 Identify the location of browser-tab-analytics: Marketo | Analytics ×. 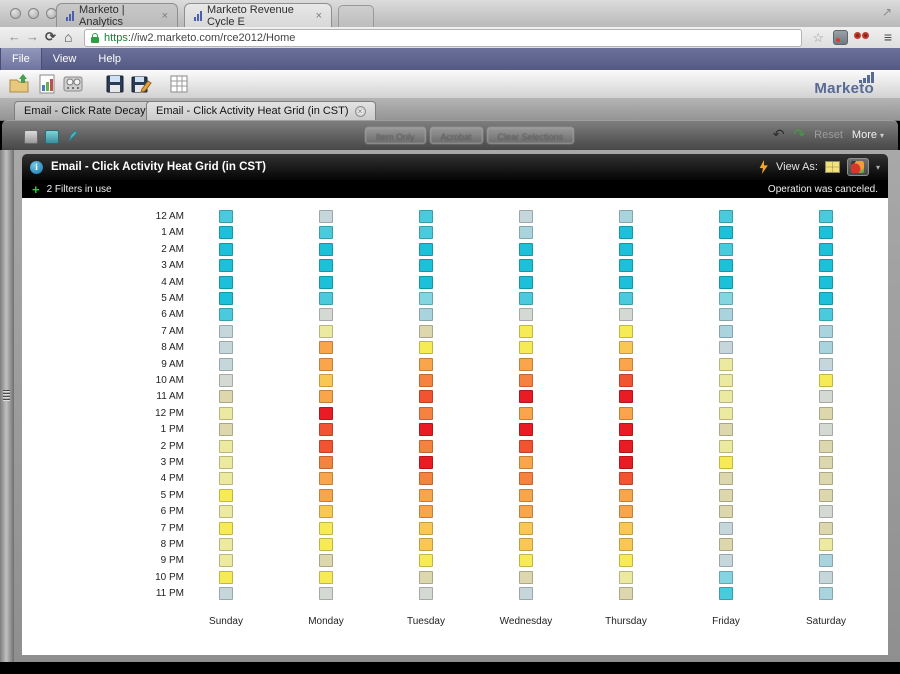
(117, 15).